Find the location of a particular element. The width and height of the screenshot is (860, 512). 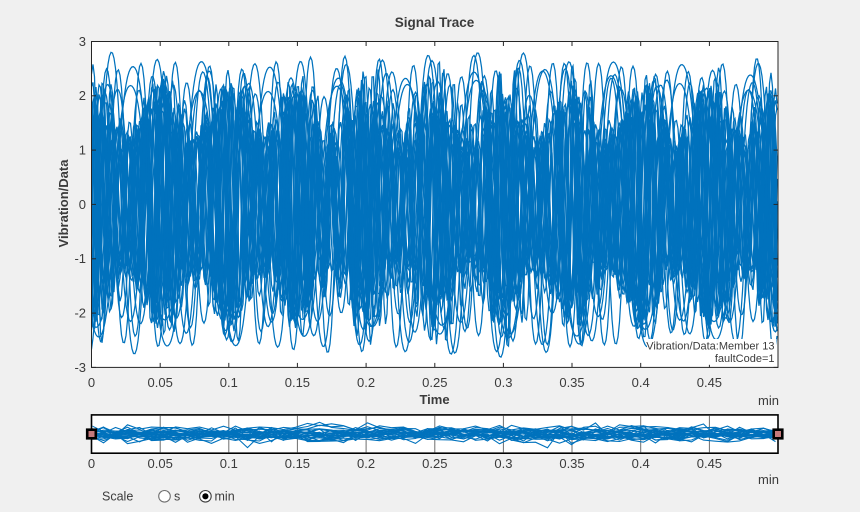

svg-text: Scale is located at coordinates (117, 496).